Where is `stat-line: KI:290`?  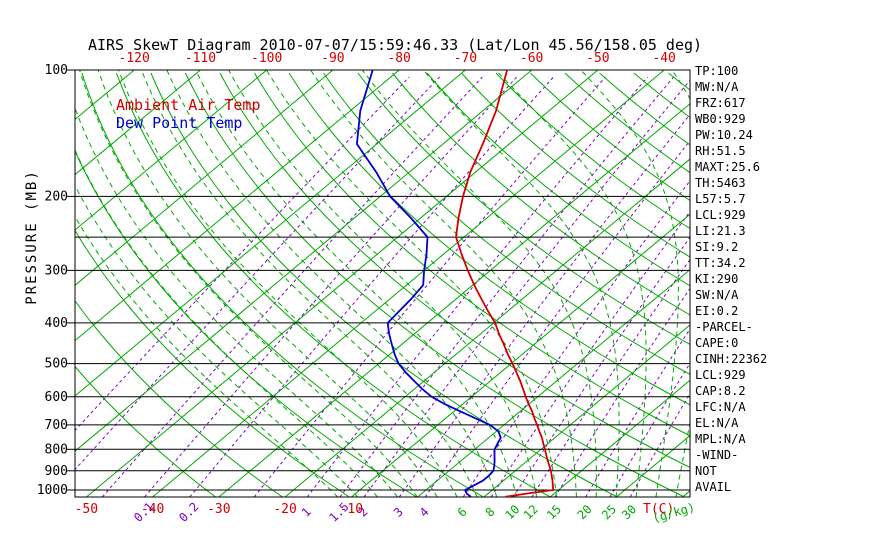 stat-line: KI:290 is located at coordinates (717, 279).